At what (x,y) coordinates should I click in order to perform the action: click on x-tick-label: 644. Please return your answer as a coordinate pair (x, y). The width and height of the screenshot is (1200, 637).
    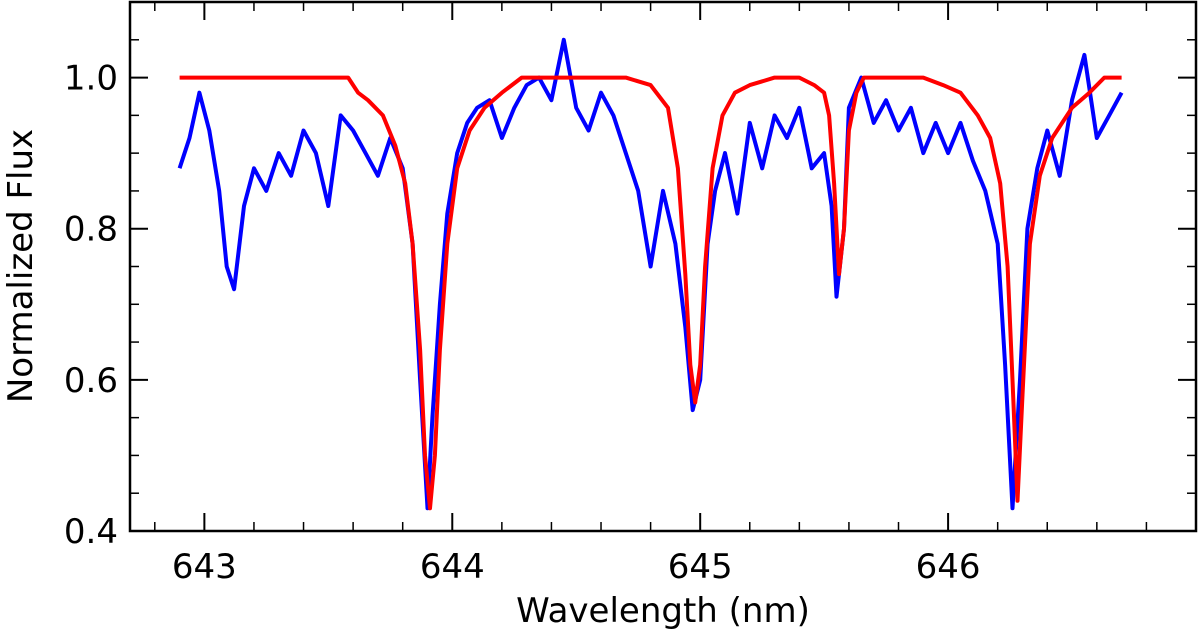
    Looking at the image, I should click on (452, 567).